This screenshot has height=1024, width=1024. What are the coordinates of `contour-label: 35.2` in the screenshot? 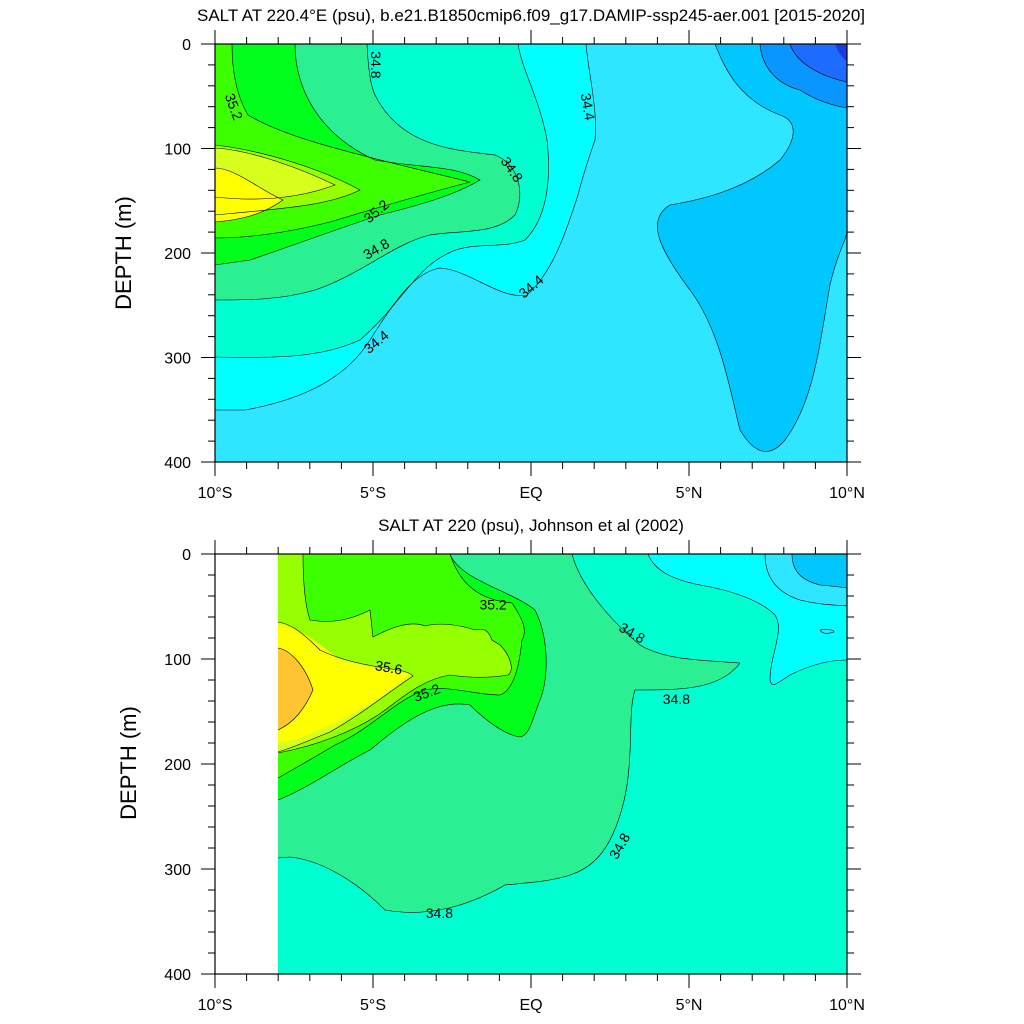 It's located at (492, 604).